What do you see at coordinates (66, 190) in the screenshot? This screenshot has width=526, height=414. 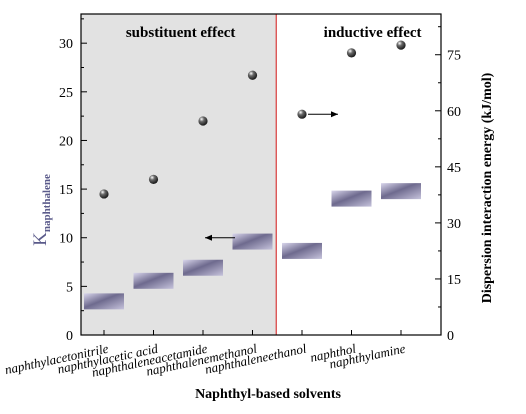 I see `left-tick-label: 15` at bounding box center [66, 190].